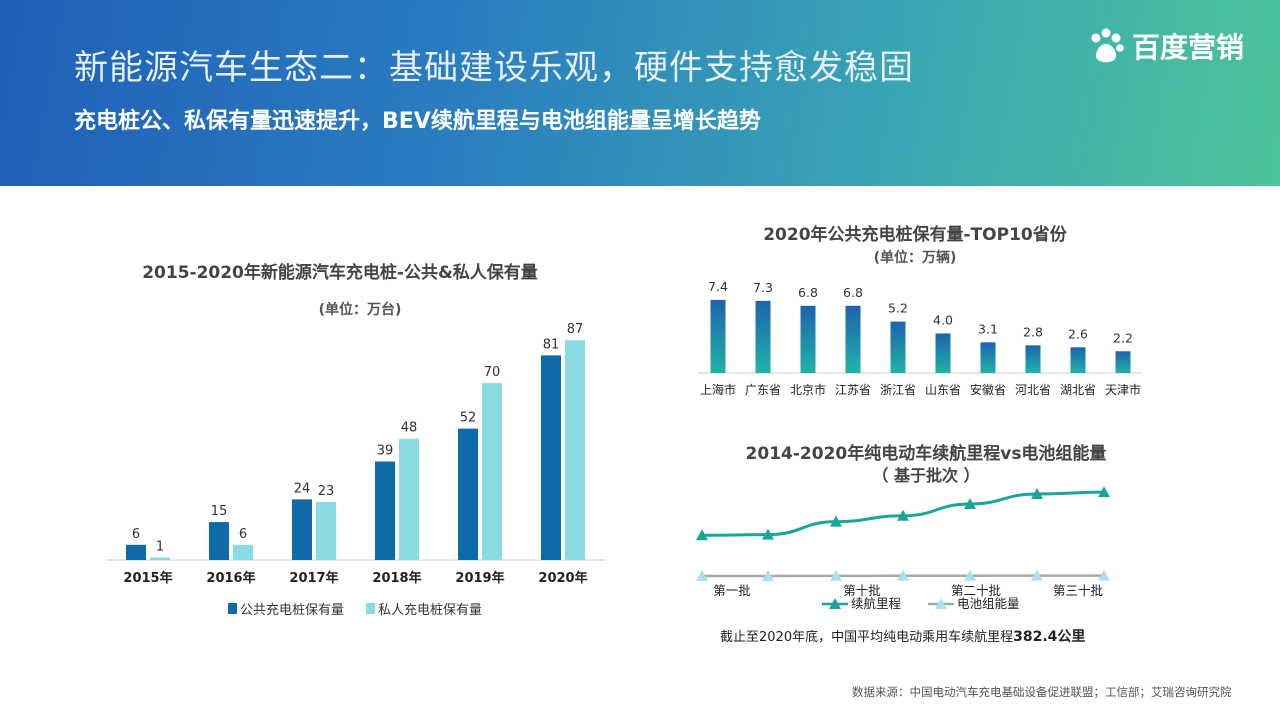 This screenshot has width=1280, height=720. I want to click on page-title: 新能源汽车生态二：基础建设乐观，硬件支持愈发稳固, so click(494, 68).